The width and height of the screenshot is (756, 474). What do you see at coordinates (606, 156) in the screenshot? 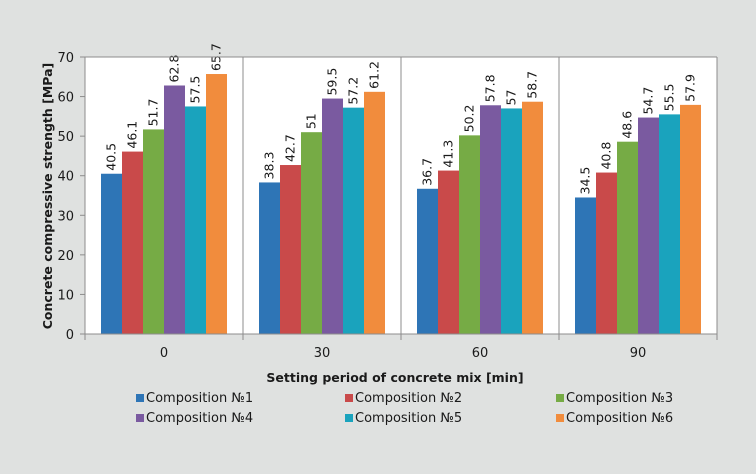
I see `data-label: 40.8` at bounding box center [606, 156].